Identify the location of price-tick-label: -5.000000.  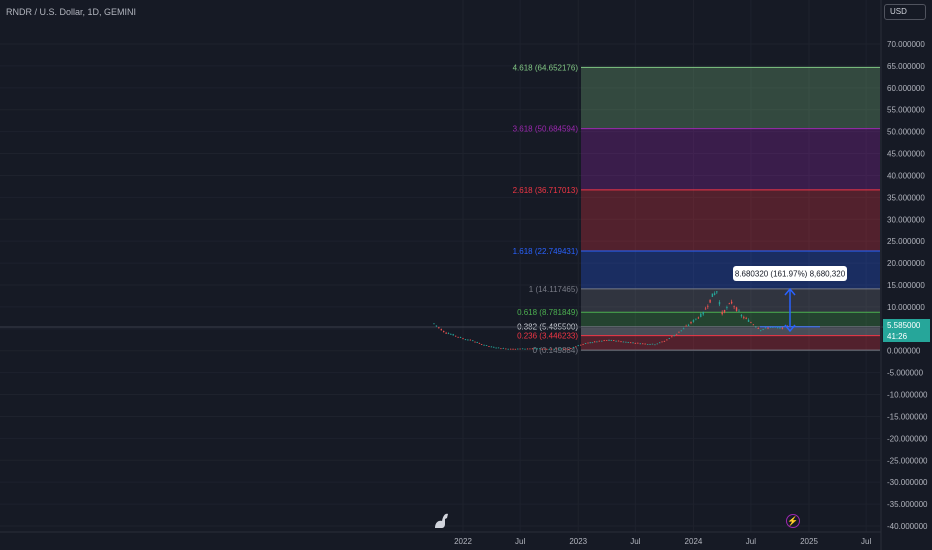
(905, 373).